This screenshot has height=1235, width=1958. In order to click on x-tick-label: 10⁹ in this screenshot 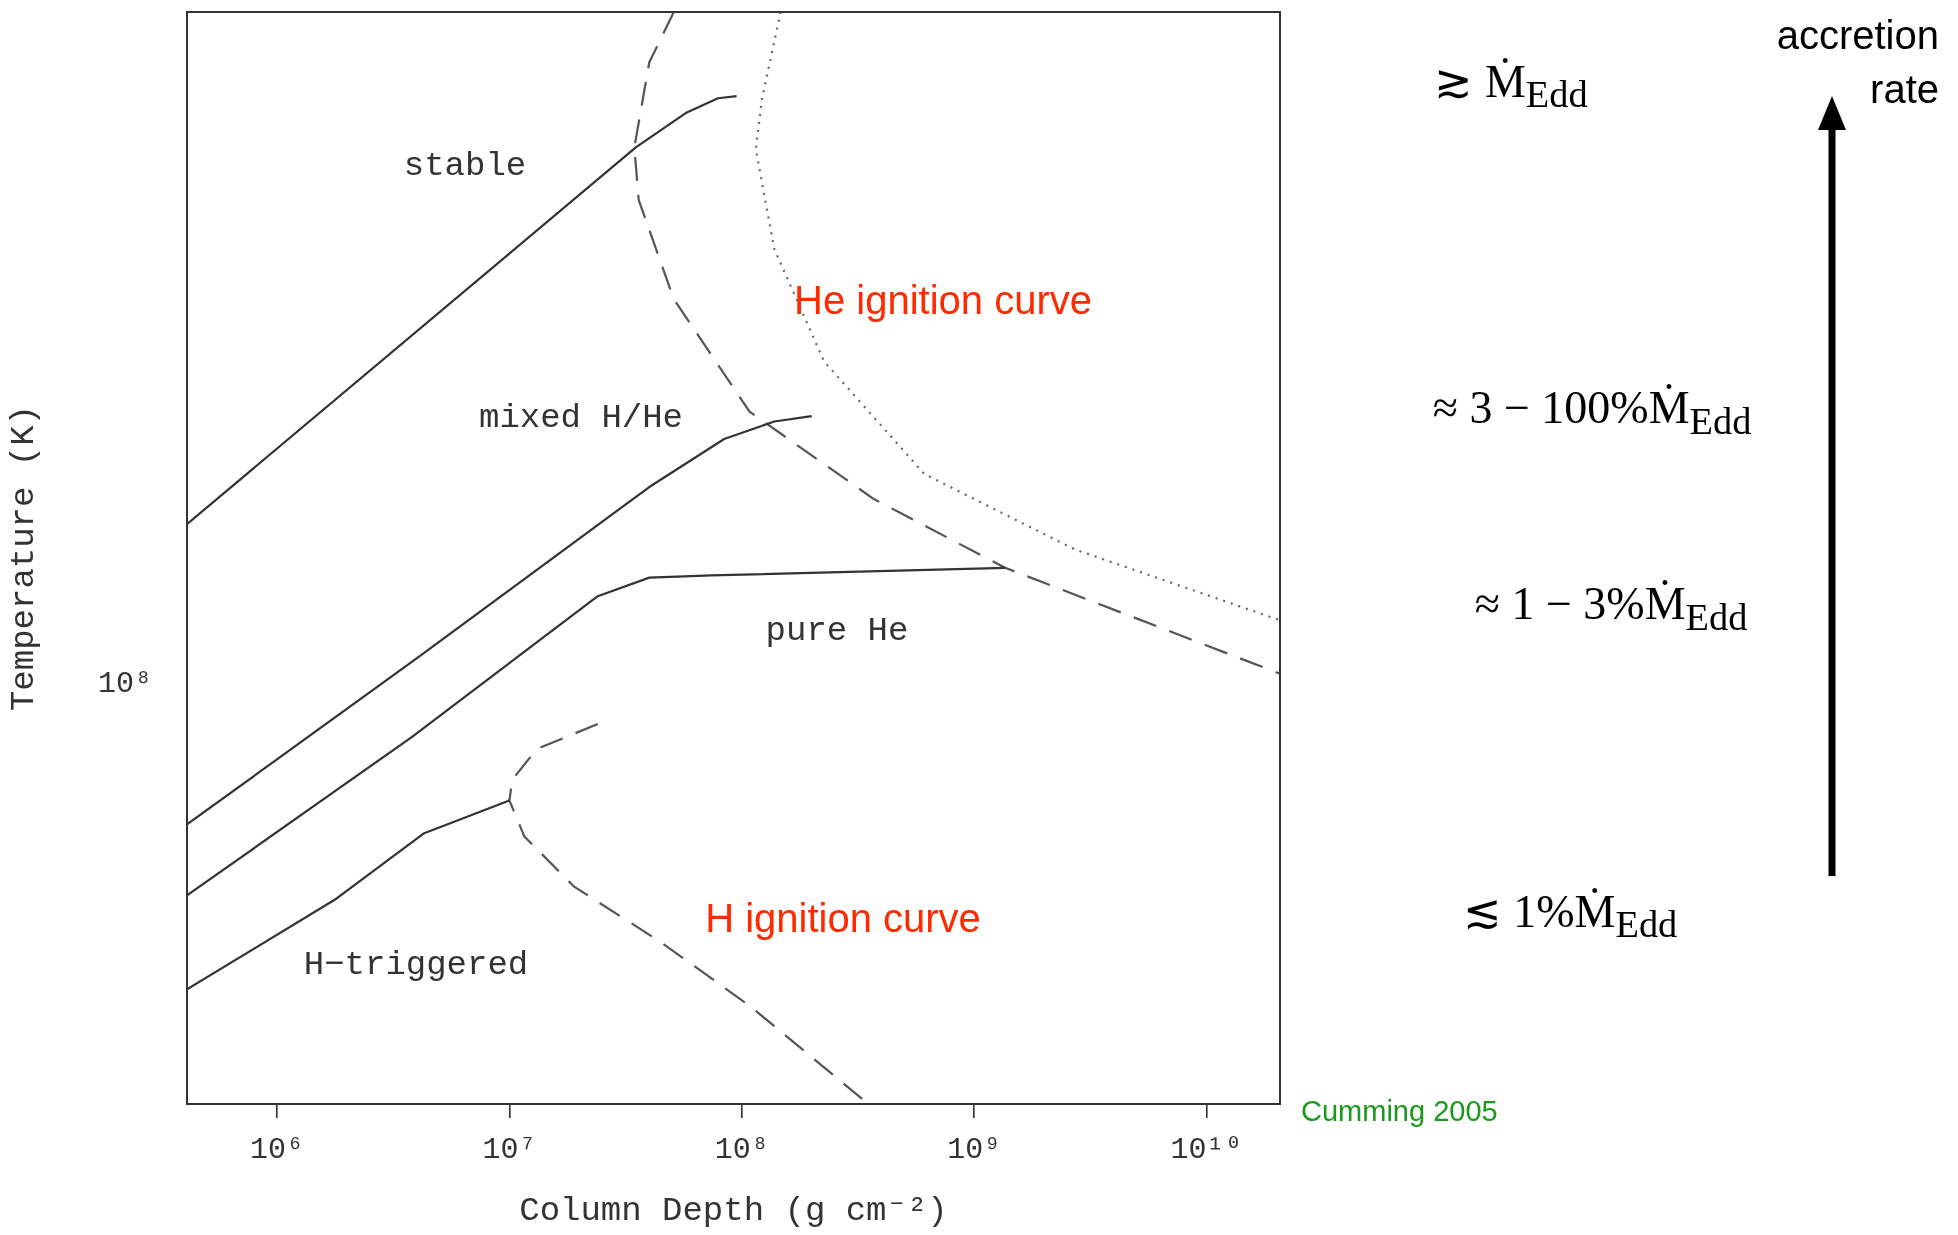, I will do `click(974, 1149)`.